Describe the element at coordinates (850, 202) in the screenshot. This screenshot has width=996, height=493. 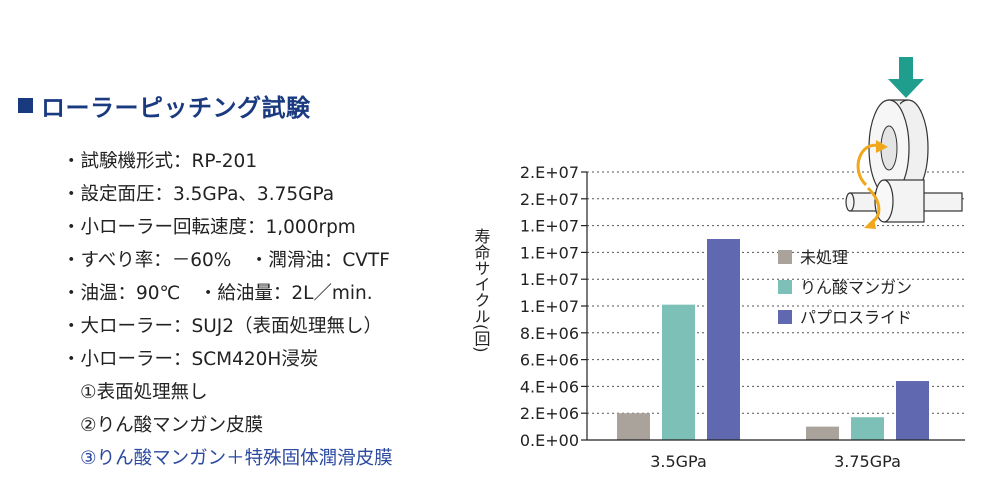
I see `small-roller-shaft-end` at that location.